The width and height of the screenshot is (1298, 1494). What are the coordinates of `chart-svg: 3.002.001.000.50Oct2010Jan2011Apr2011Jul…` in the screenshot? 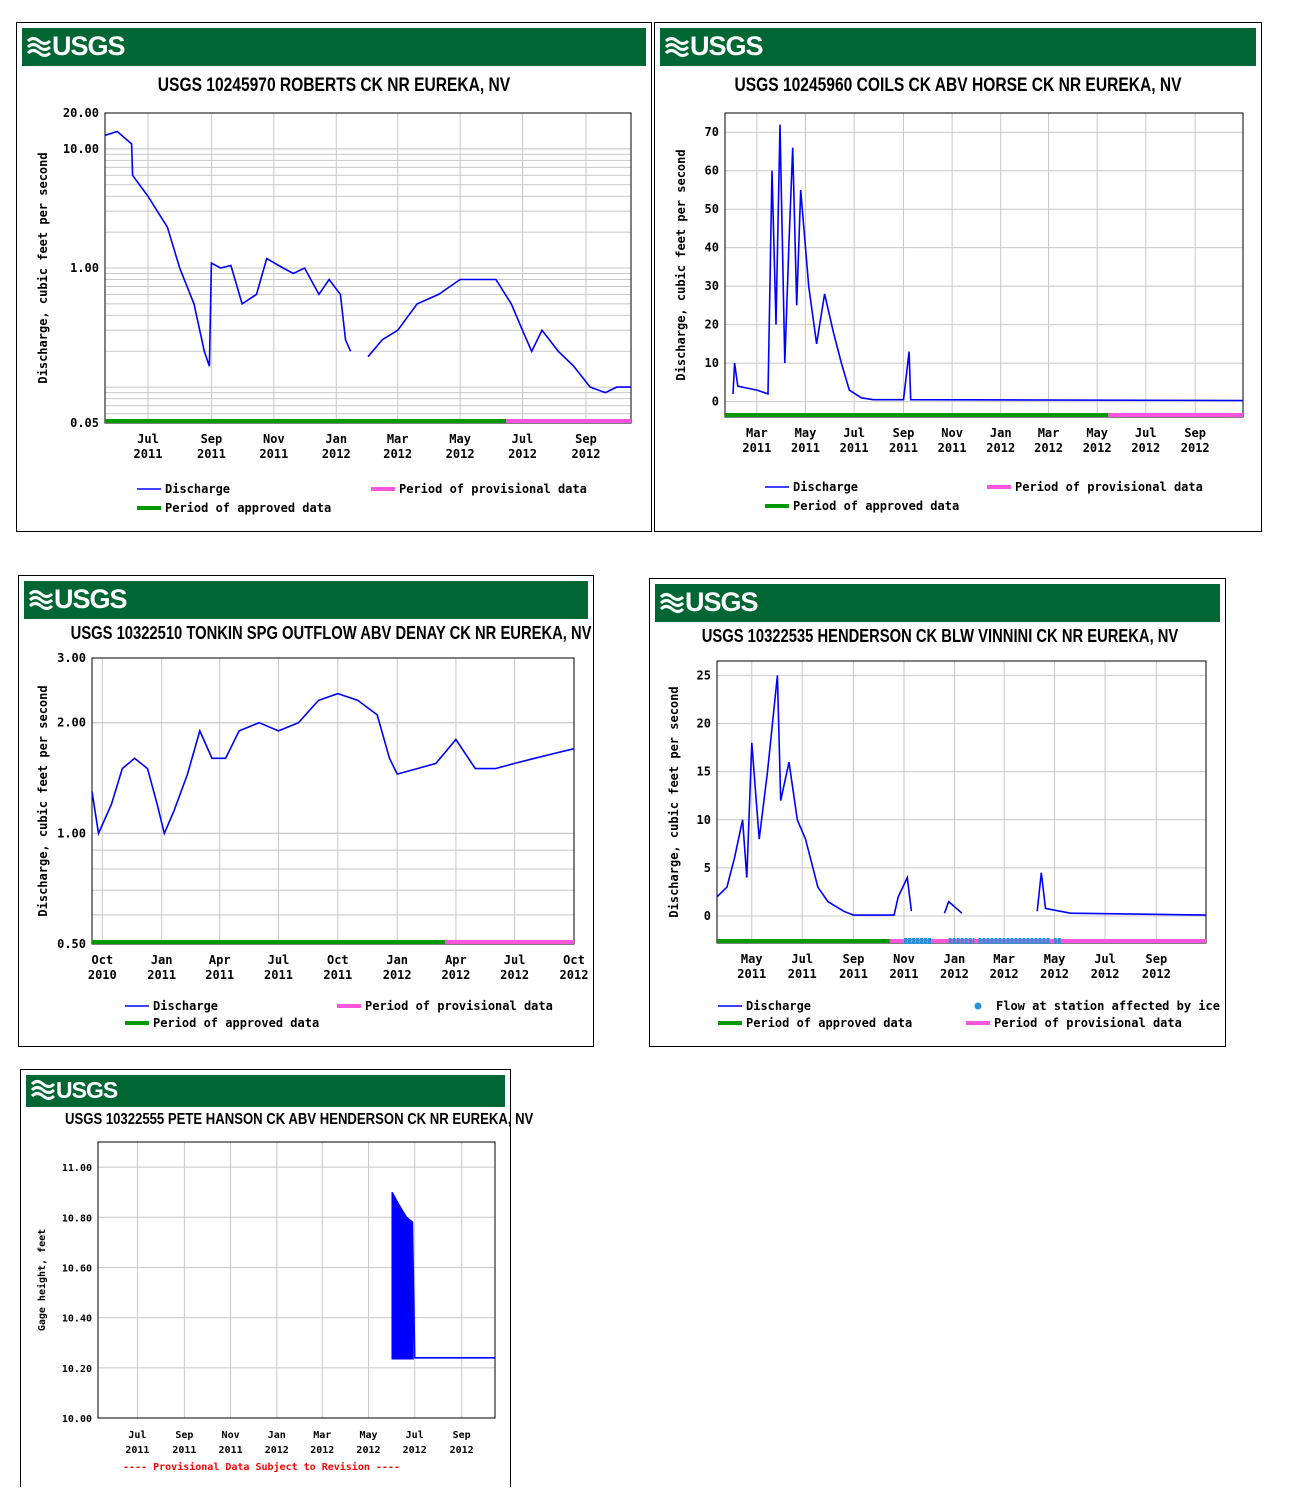 It's located at (312, 840).